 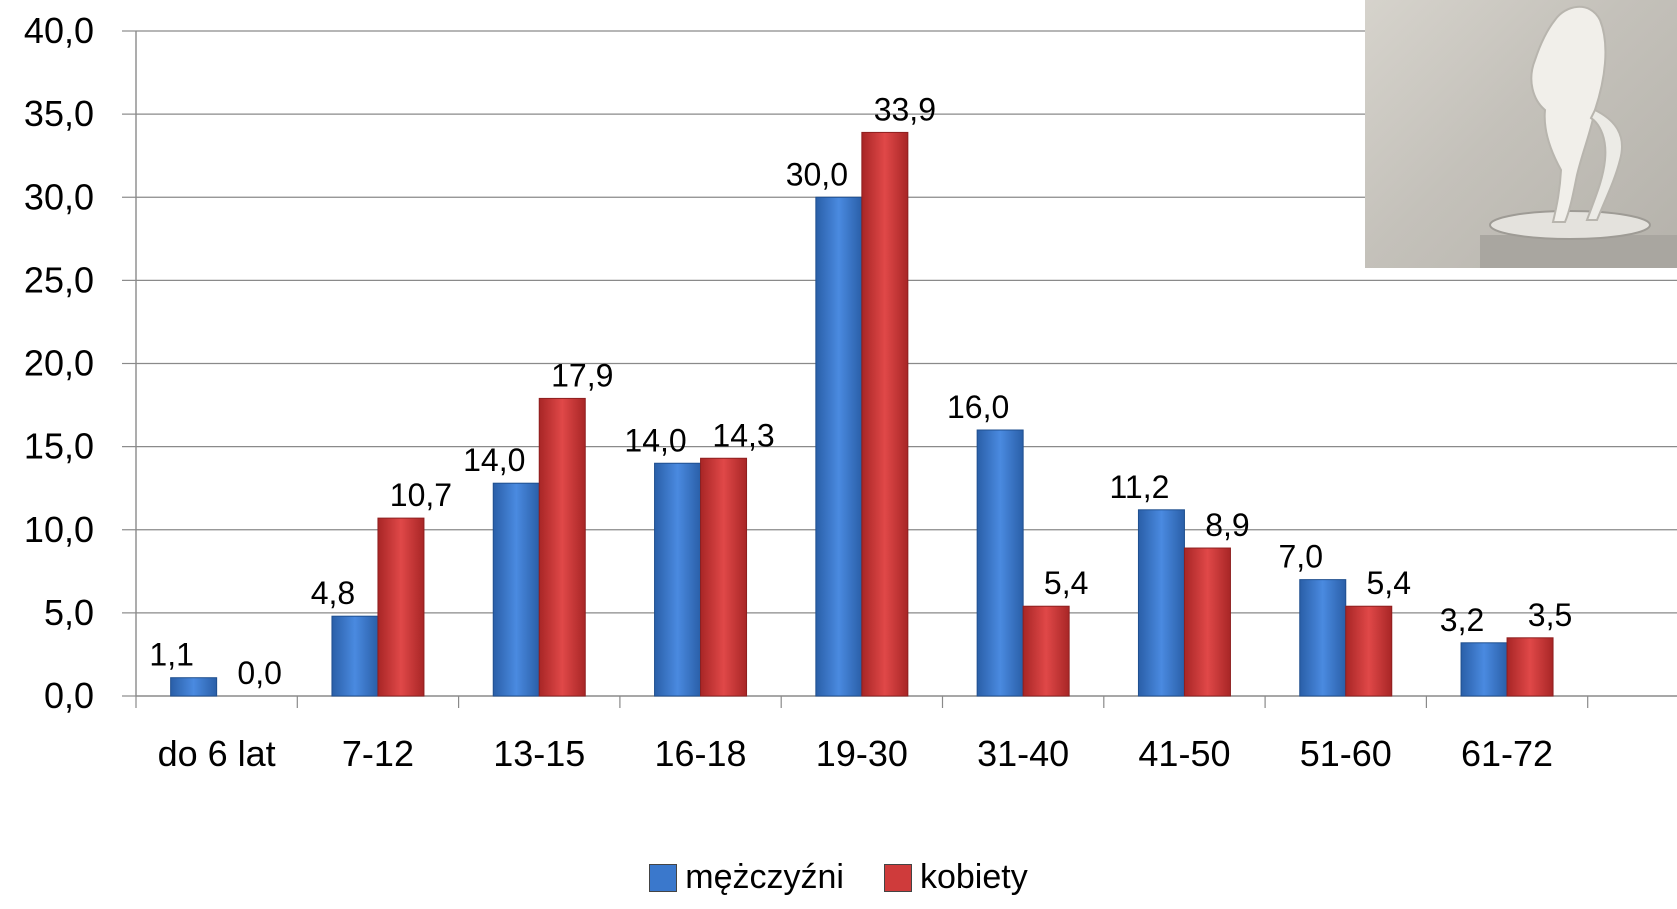 I want to click on x-tick-label: 19-30, so click(x=862, y=753).